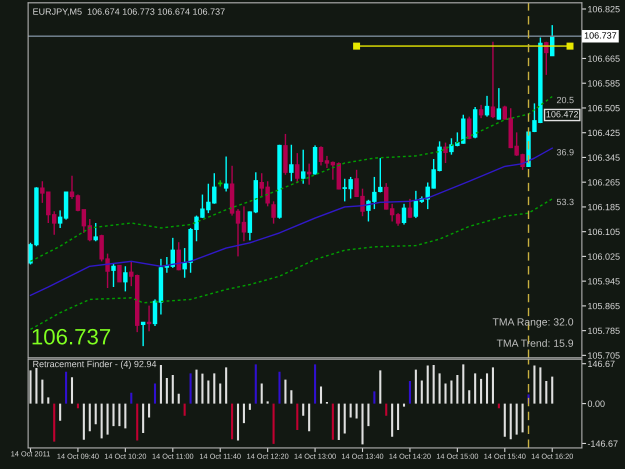 The height and width of the screenshot is (469, 625). Describe the element at coordinates (533, 323) in the screenshot. I see `annotation: TMA Range: 32.0` at that location.